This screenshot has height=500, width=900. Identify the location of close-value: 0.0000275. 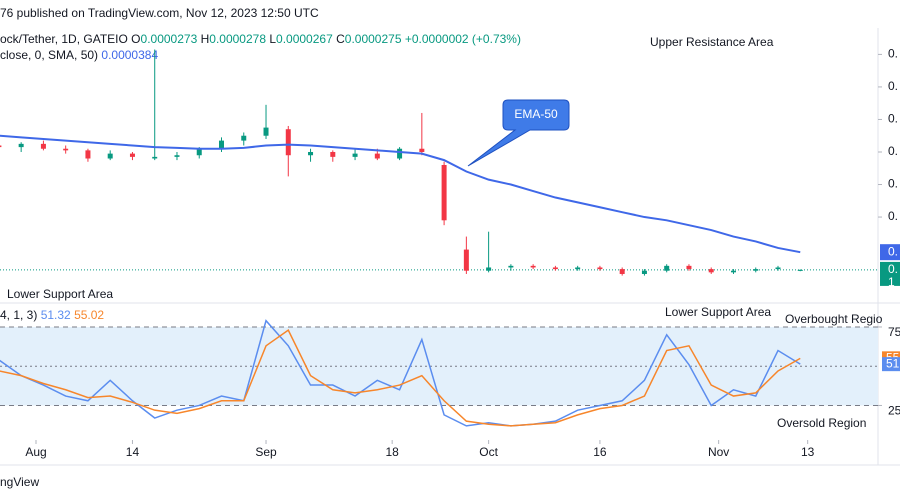
(373, 39).